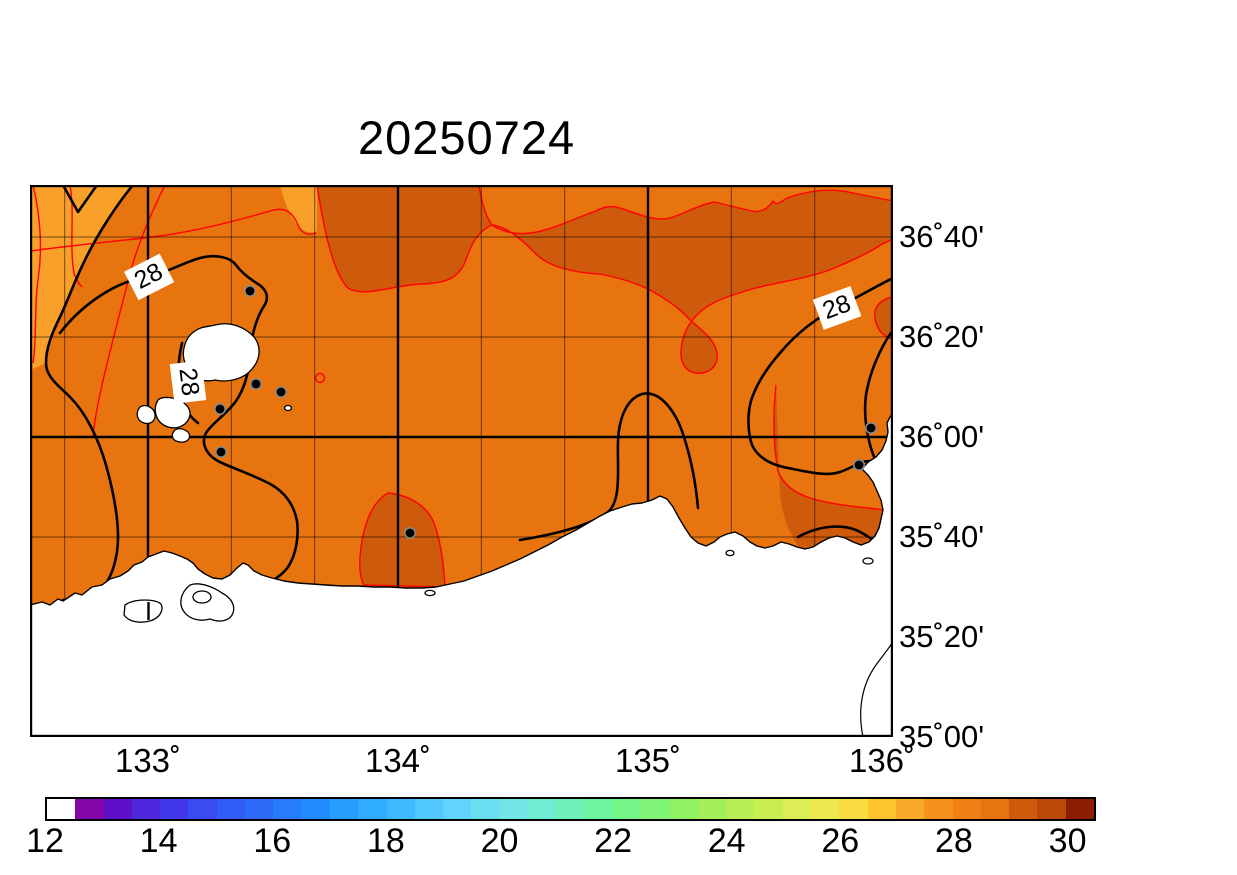 The image size is (1237, 875). What do you see at coordinates (173, 311) in the screenshot?
I see `red-contours` at bounding box center [173, 311].